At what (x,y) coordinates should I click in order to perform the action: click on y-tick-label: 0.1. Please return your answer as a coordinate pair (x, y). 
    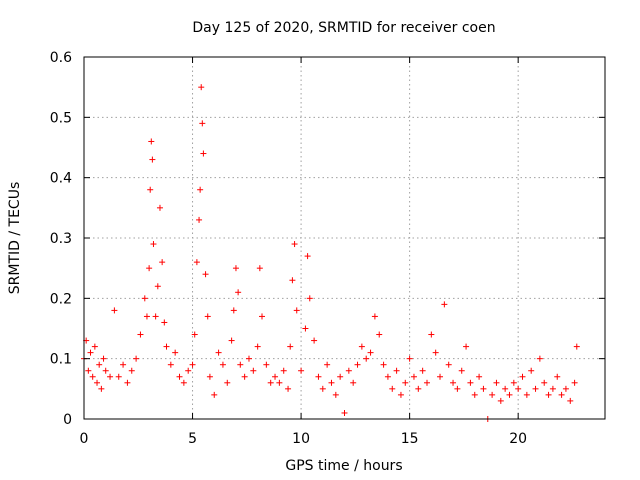
    Looking at the image, I should click on (61, 360).